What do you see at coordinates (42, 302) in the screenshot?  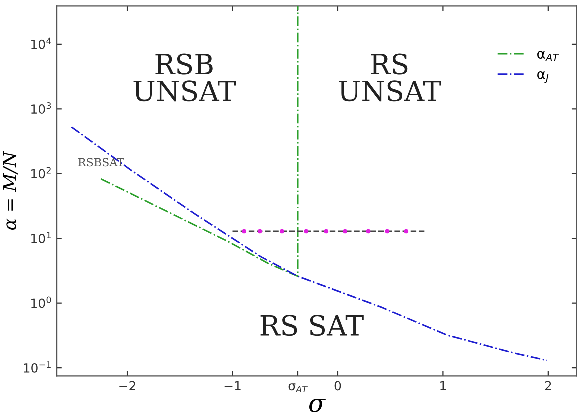 I see `y-tick-label: 10$^{0}$` at bounding box center [42, 302].